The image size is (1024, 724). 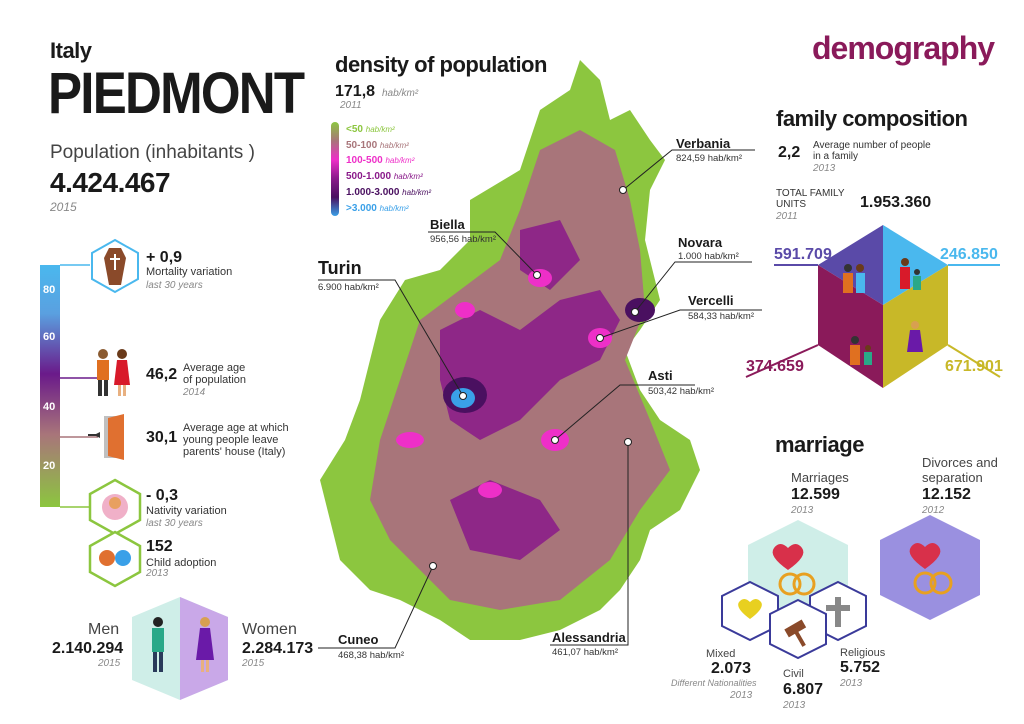 What do you see at coordinates (660, 375) in the screenshot?
I see `city-asti: Asti` at bounding box center [660, 375].